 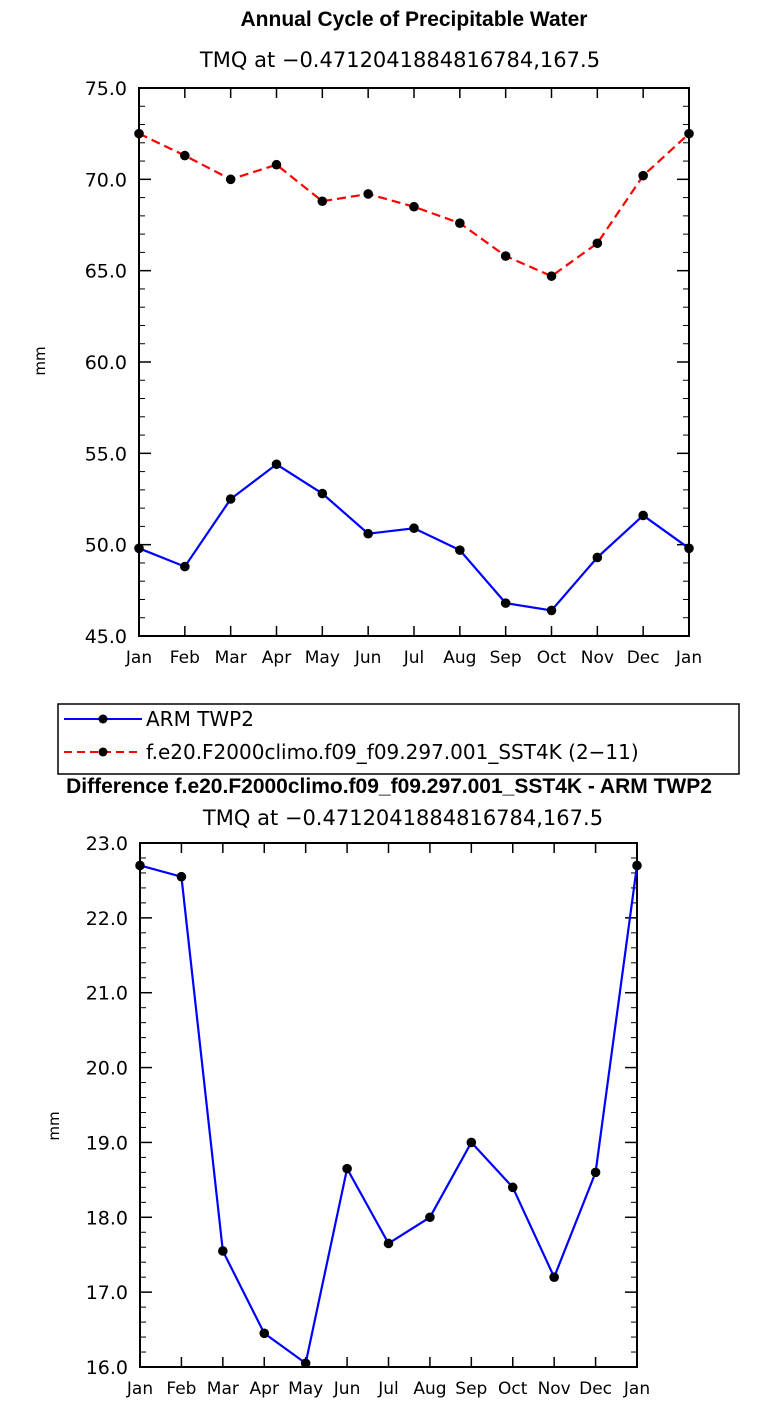 What do you see at coordinates (106, 454) in the screenshot?
I see `y-tick-label: 55.0` at bounding box center [106, 454].